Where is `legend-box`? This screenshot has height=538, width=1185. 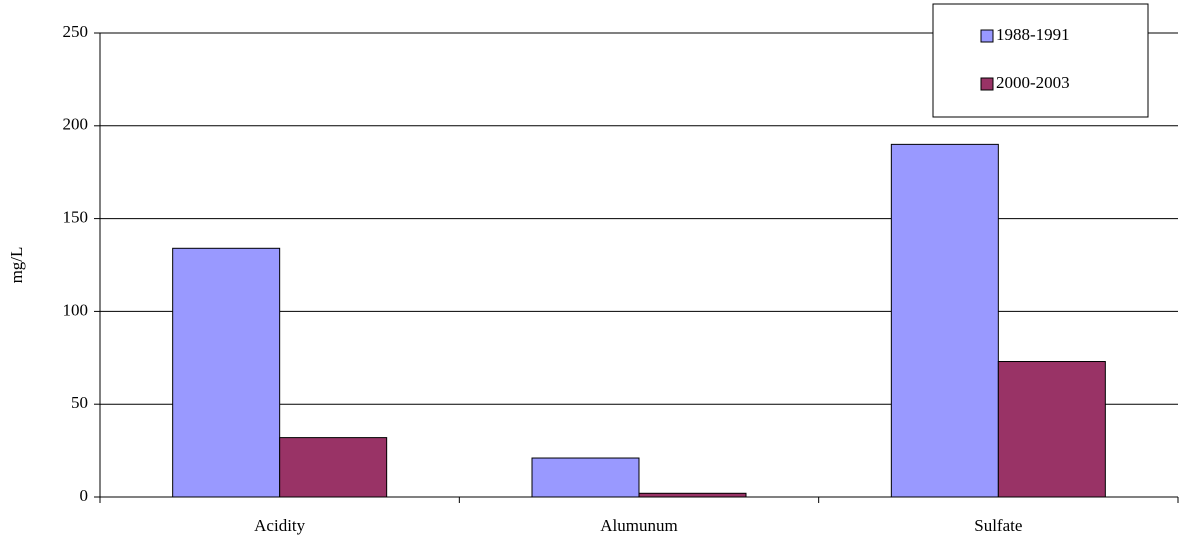
legend-box is located at coordinates (1040, 60).